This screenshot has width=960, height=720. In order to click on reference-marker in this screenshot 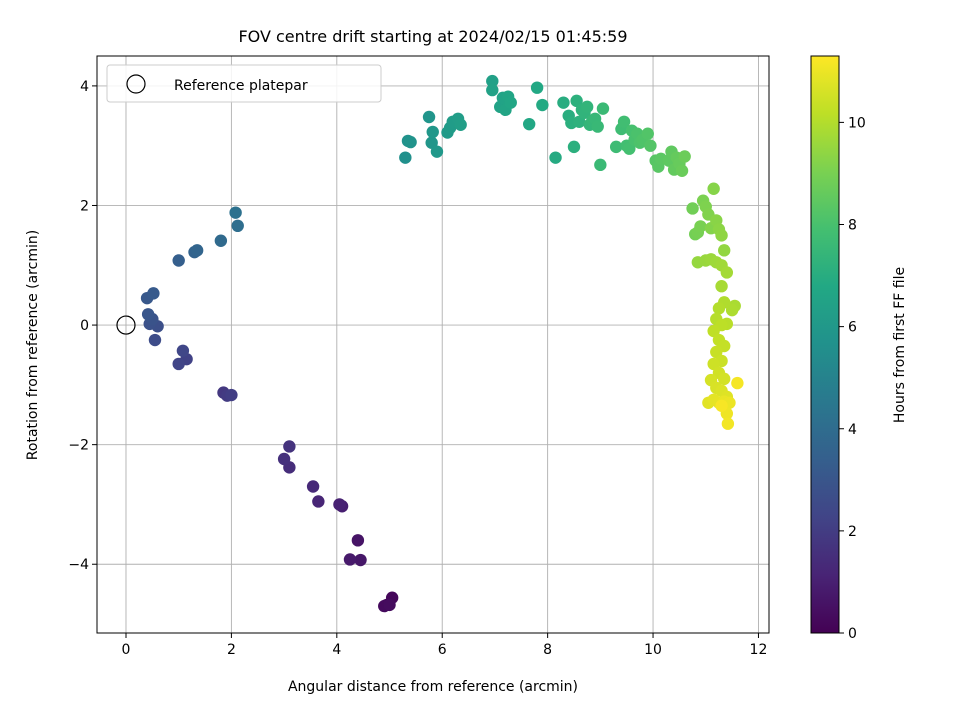, I will do `click(126, 325)`.